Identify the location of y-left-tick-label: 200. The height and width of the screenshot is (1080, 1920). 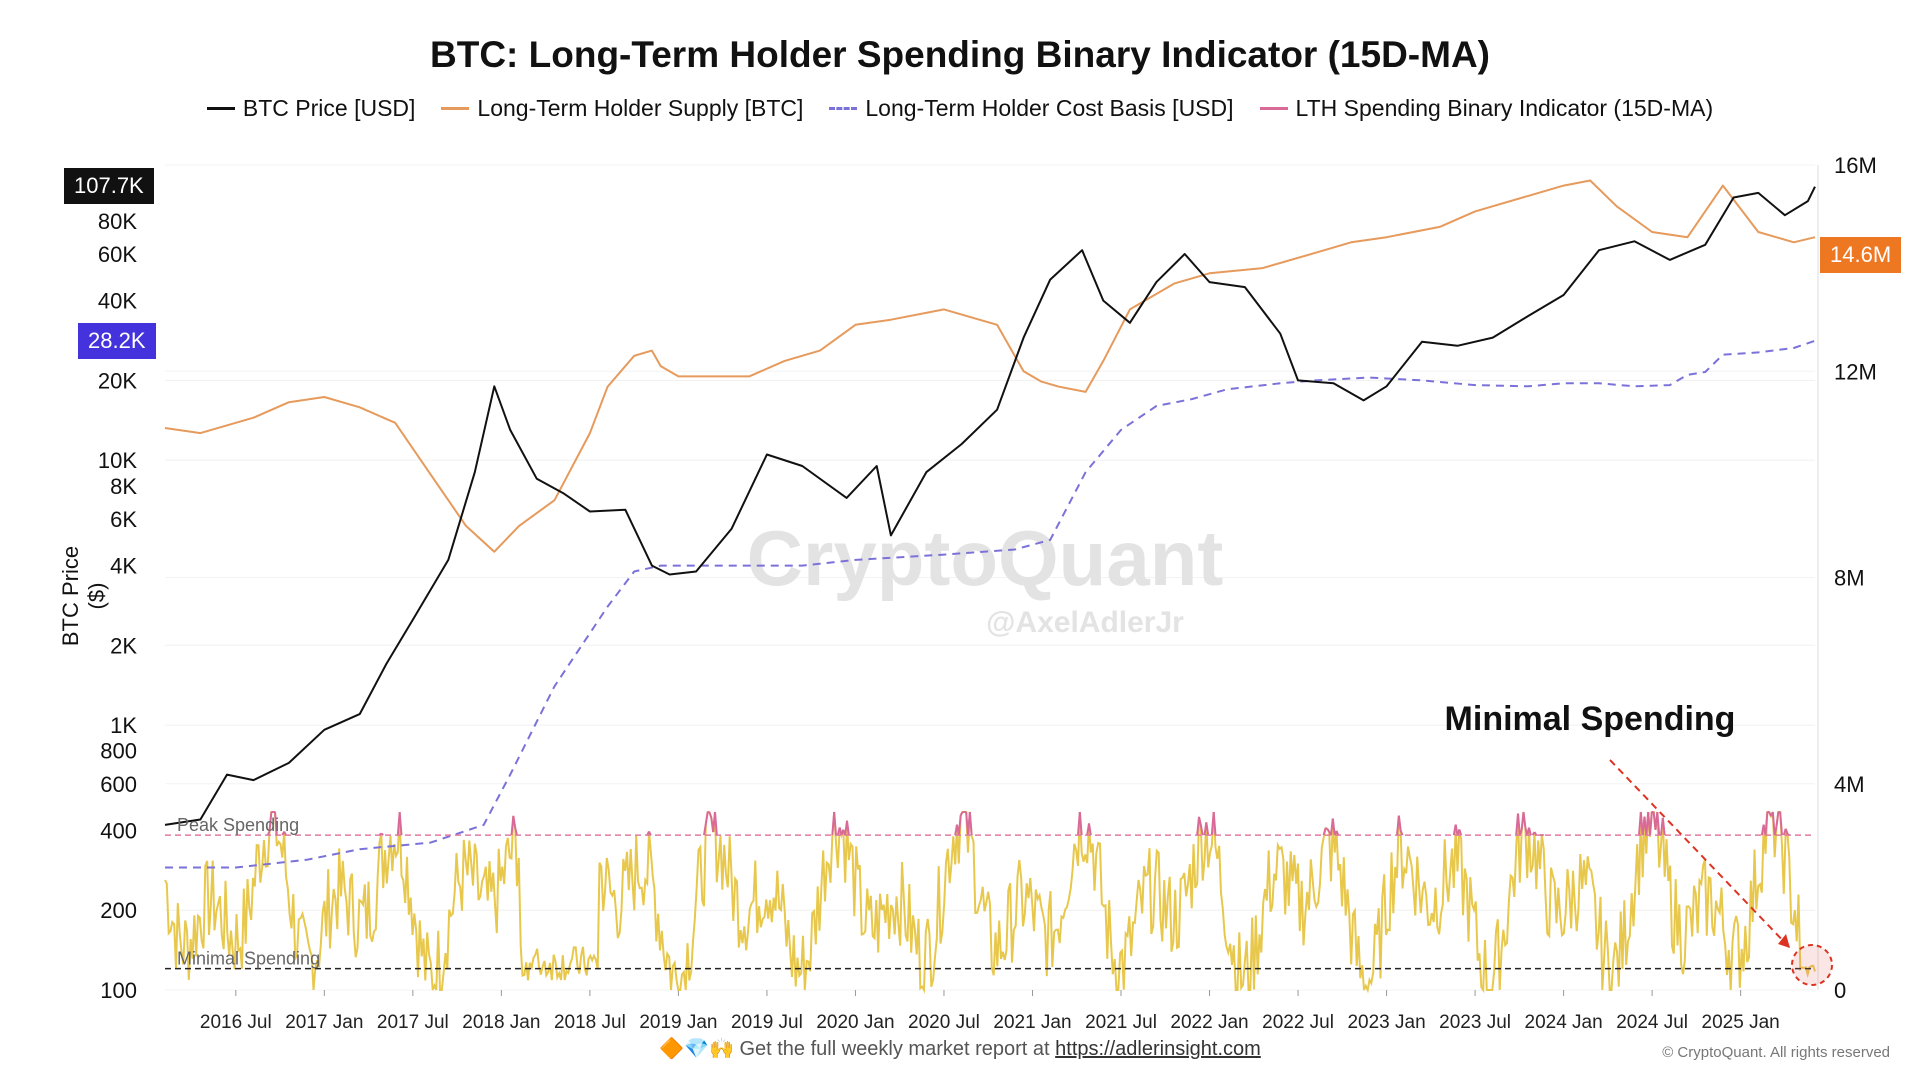
(118, 910).